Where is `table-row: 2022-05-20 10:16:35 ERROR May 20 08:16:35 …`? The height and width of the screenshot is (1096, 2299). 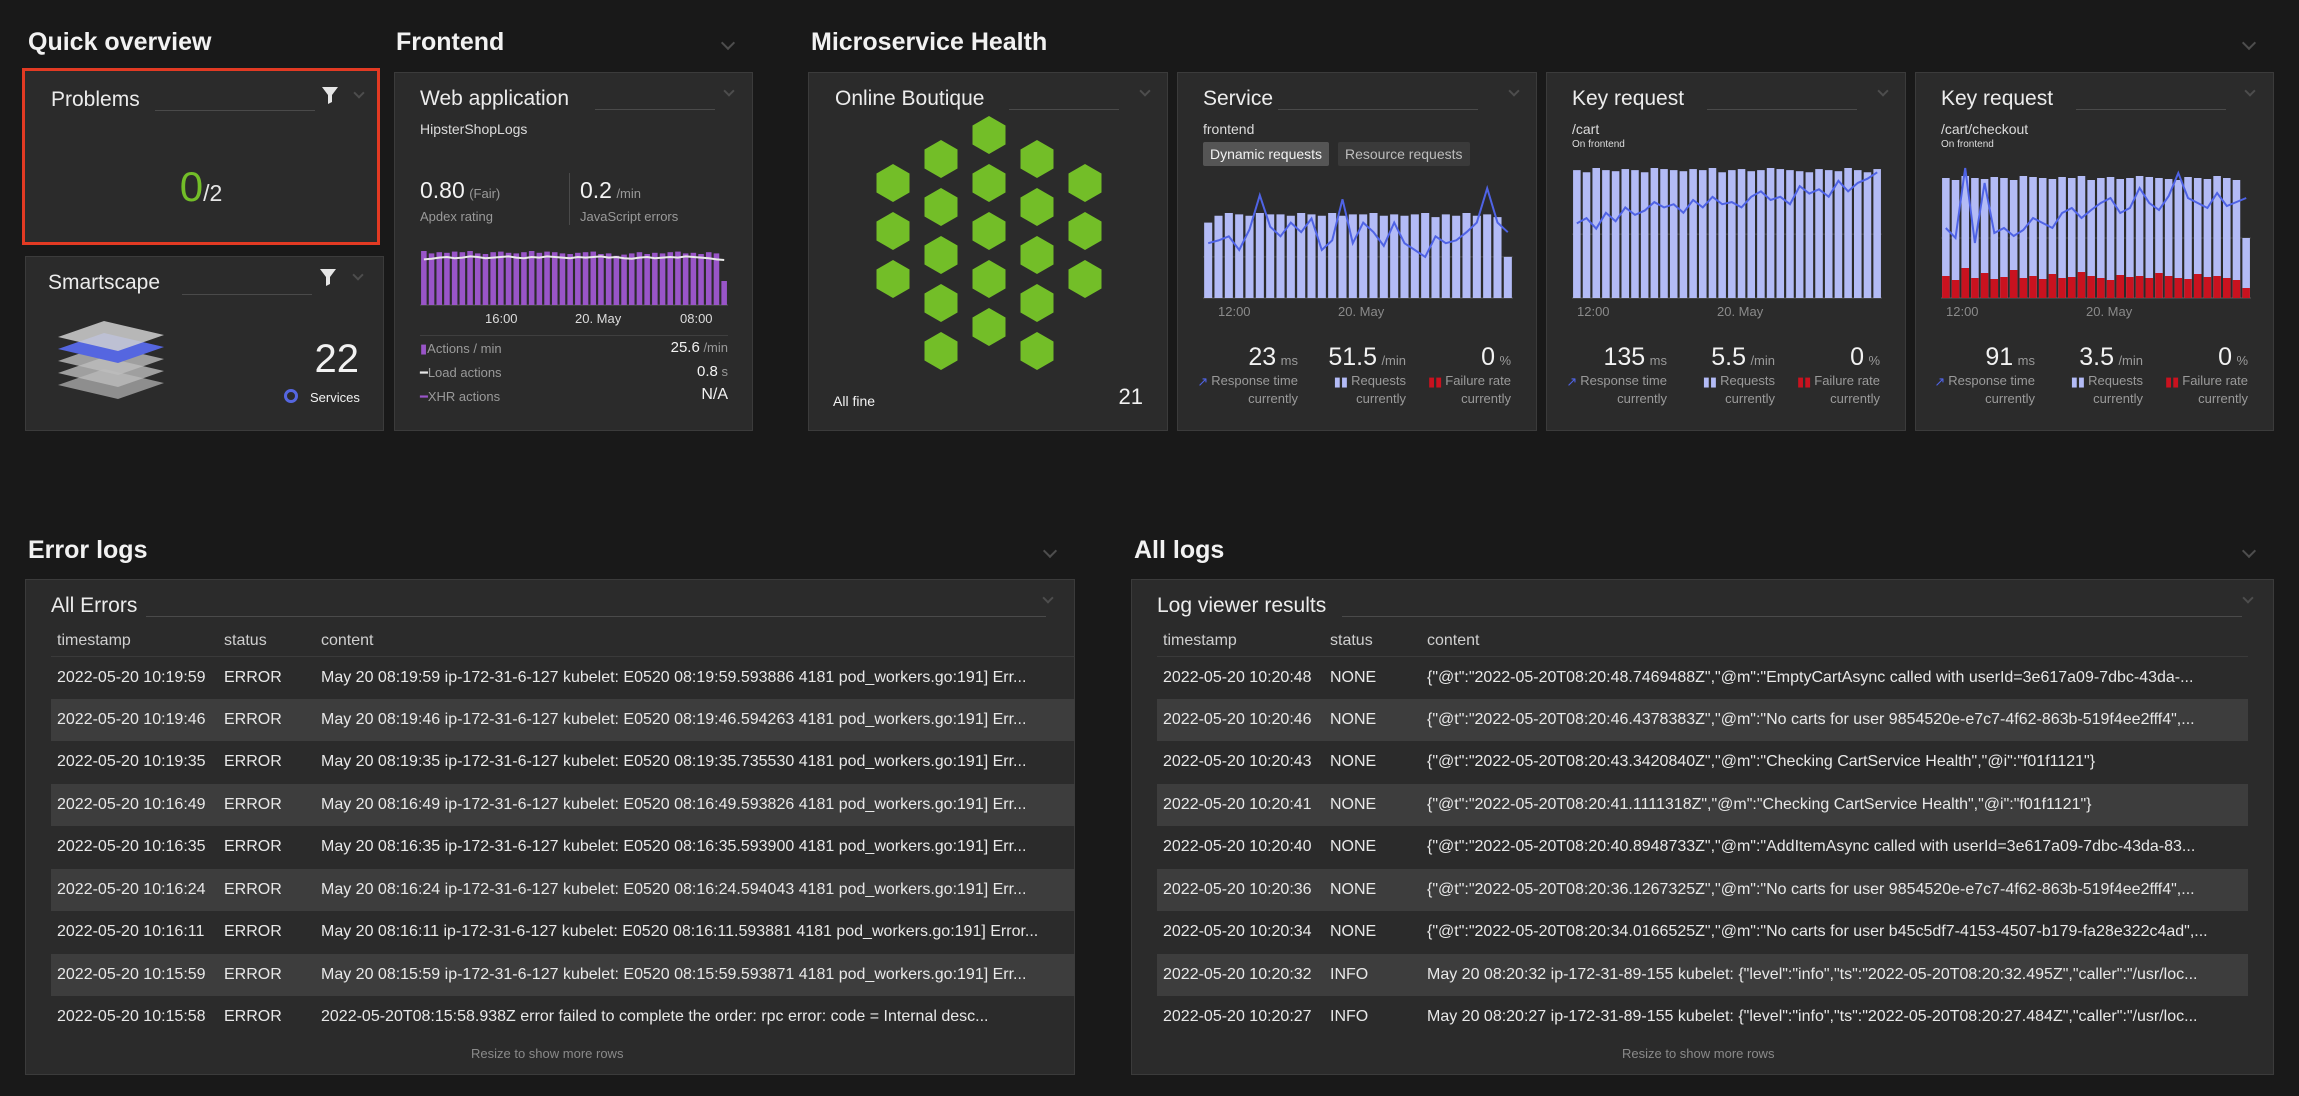 table-row: 2022-05-20 10:16:35 ERROR May 20 08:16:35 … is located at coordinates (563, 847).